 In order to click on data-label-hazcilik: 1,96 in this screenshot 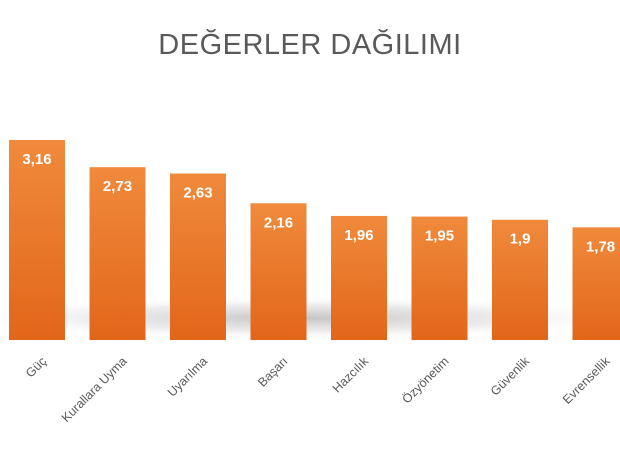, I will do `click(358, 235)`.